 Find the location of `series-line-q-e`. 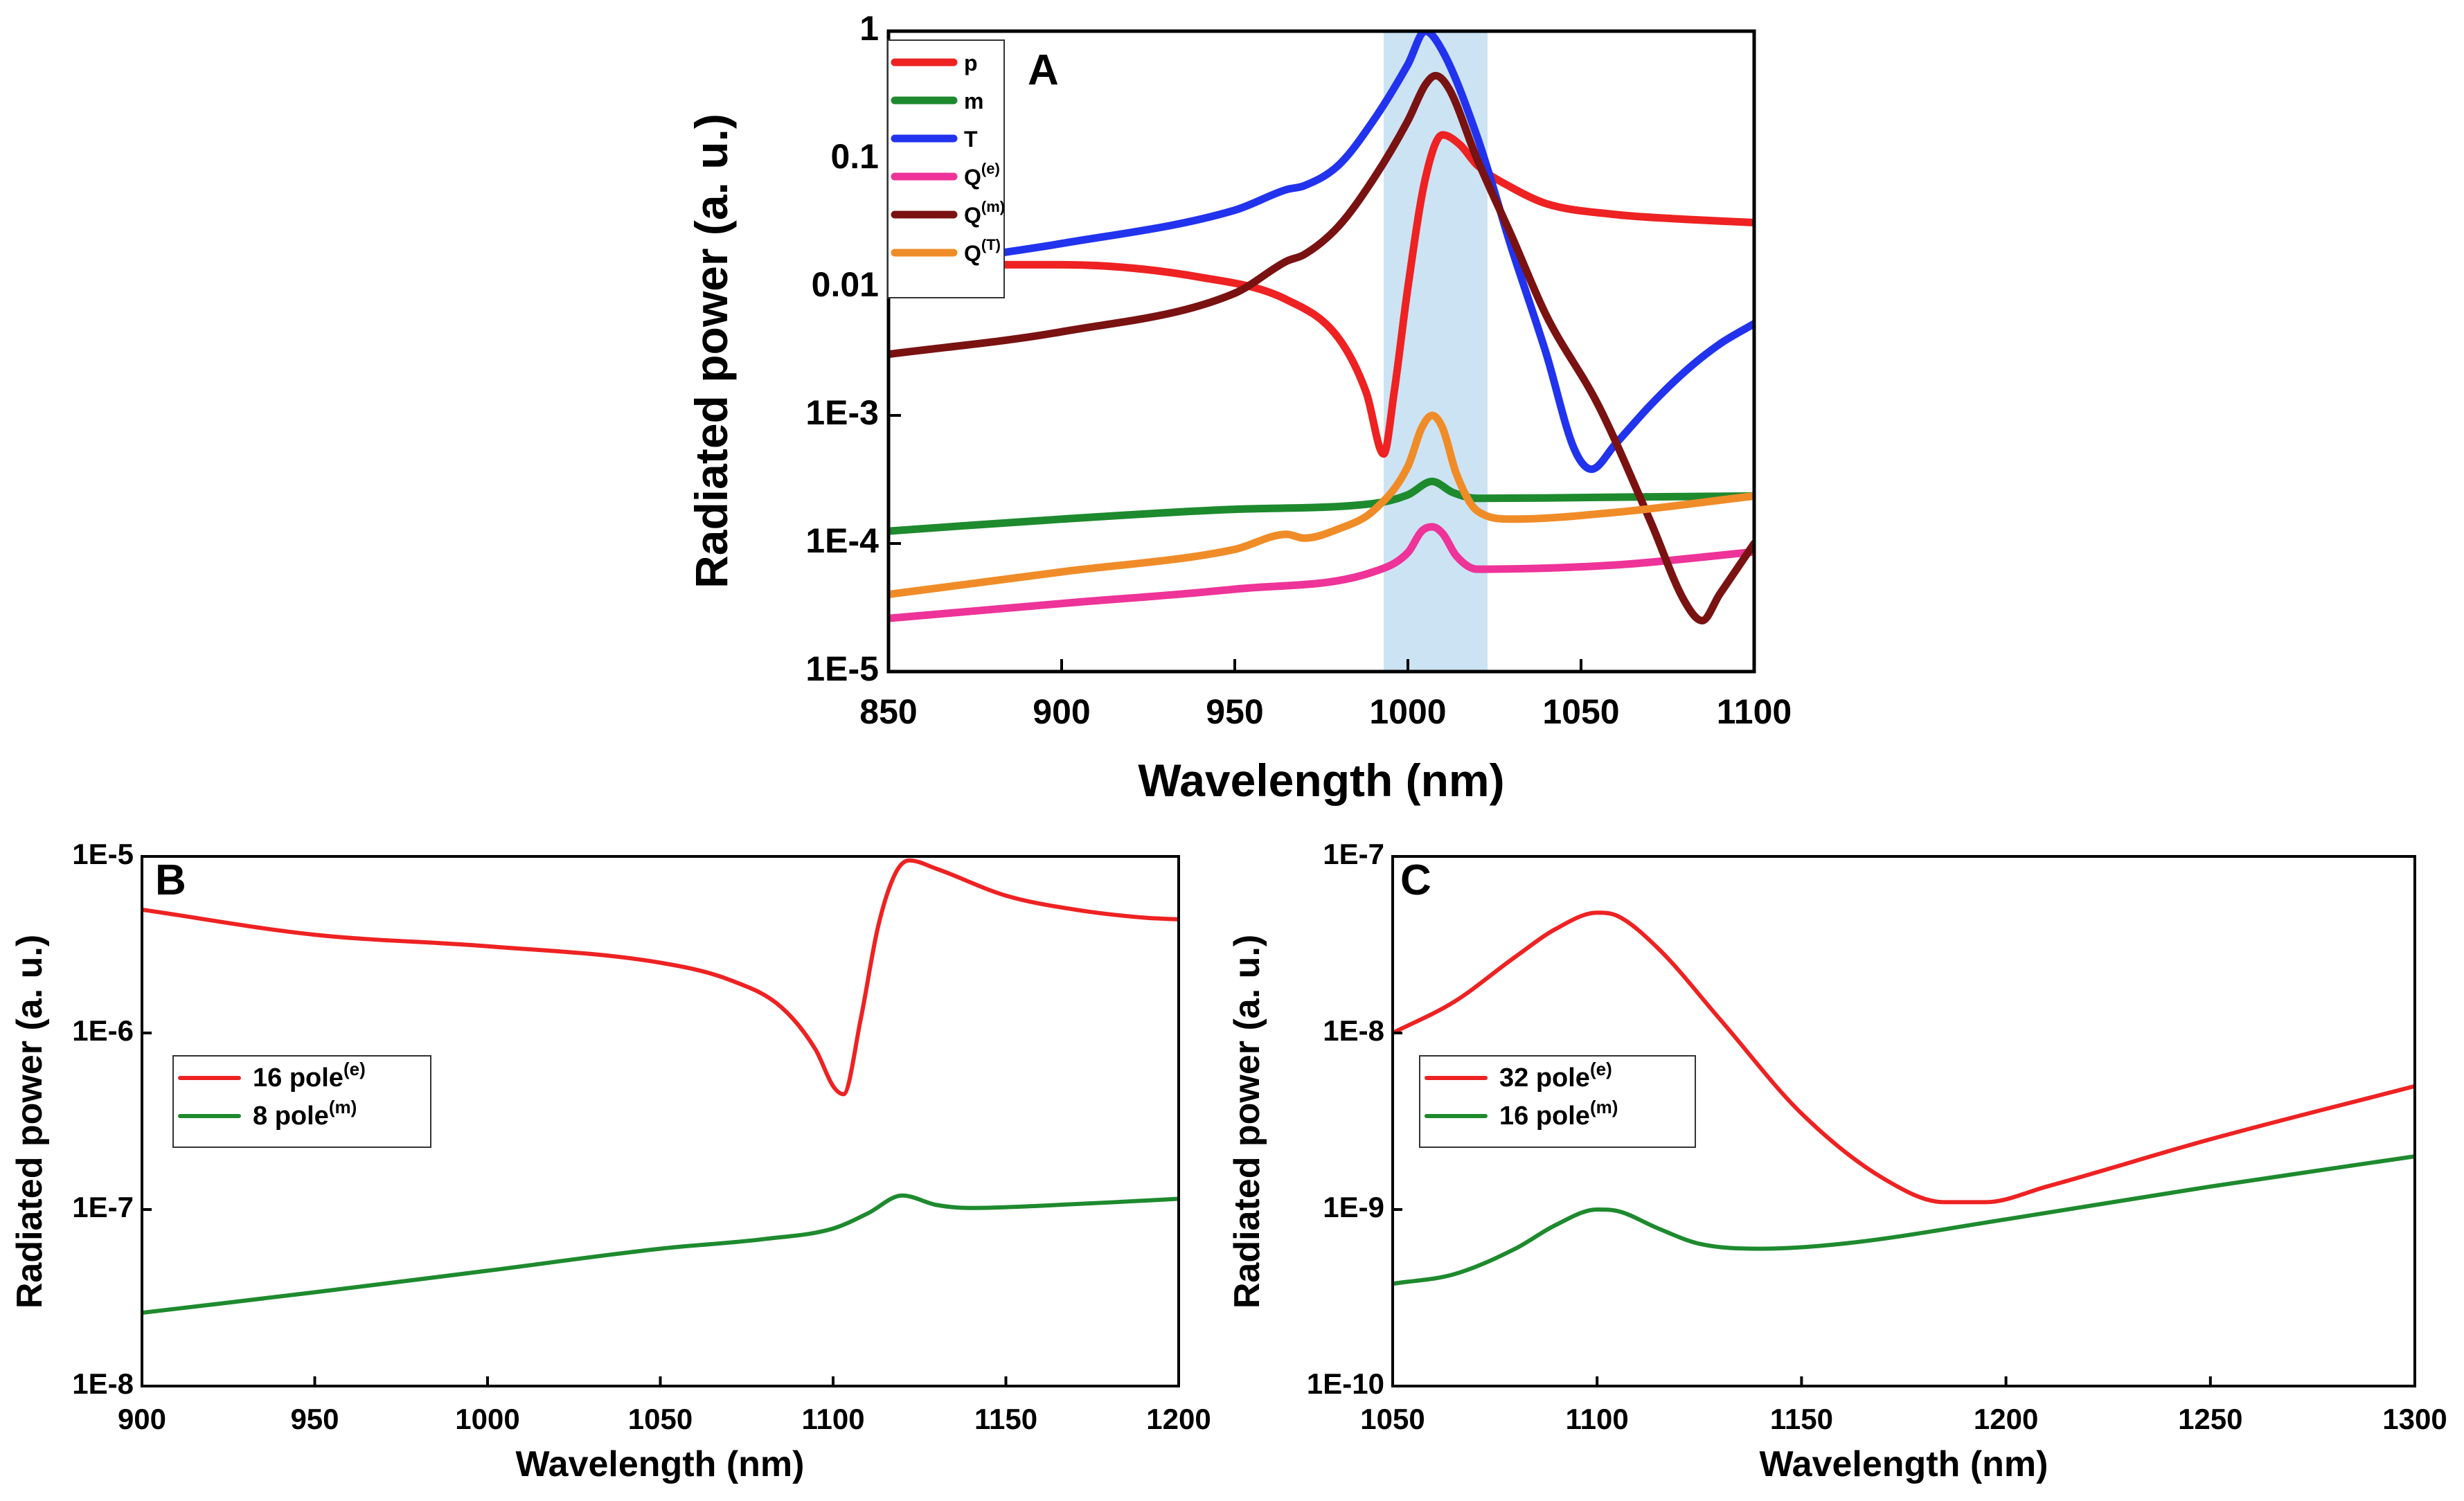

series-line-q-e is located at coordinates (1321, 573).